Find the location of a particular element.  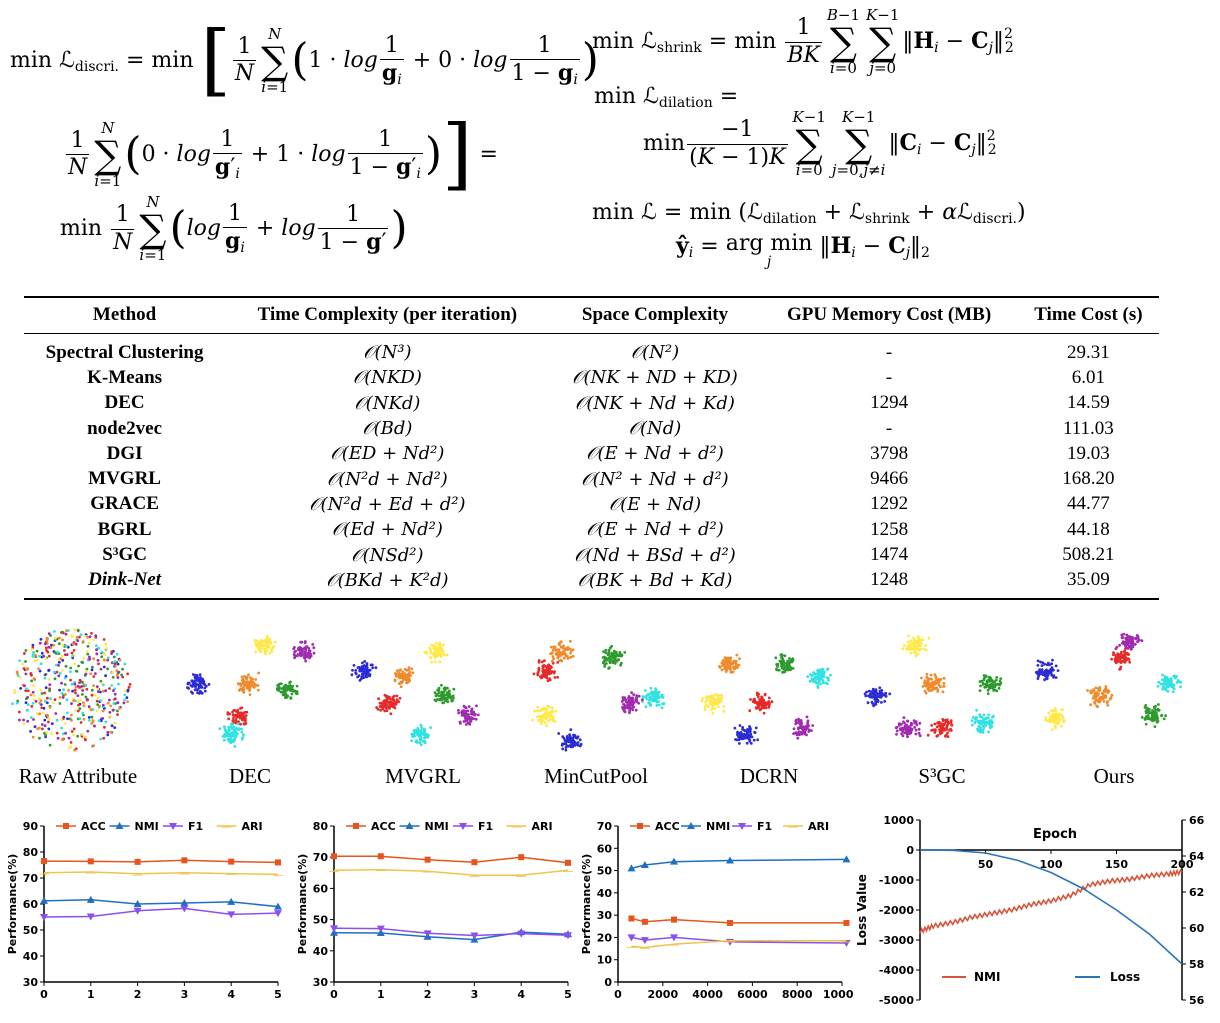

gpu-cost: - is located at coordinates (889, 377).